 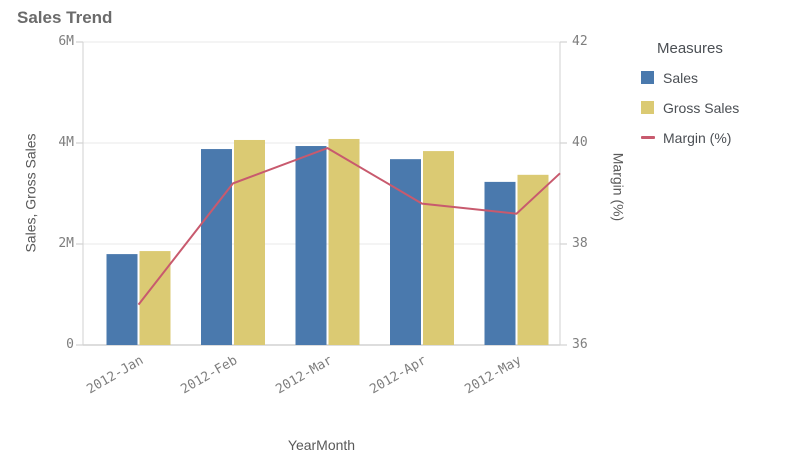 I want to click on chart-title: Sales Trend, so click(x=65, y=17).